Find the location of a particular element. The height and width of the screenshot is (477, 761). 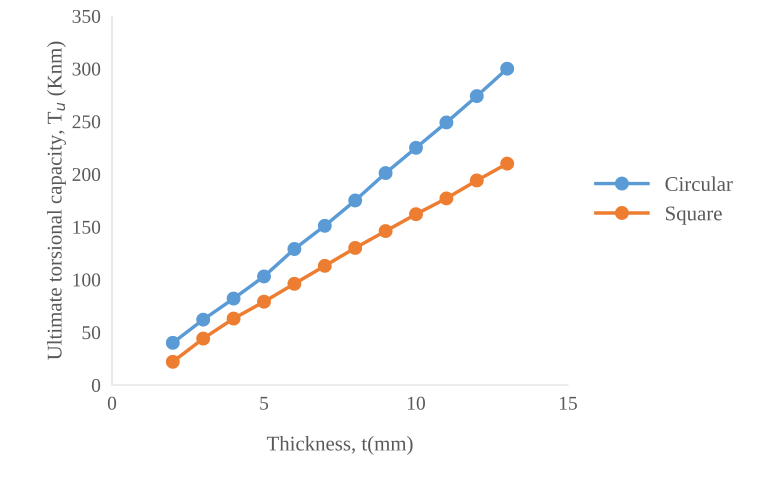

x-tick-label: 10 is located at coordinates (416, 403).